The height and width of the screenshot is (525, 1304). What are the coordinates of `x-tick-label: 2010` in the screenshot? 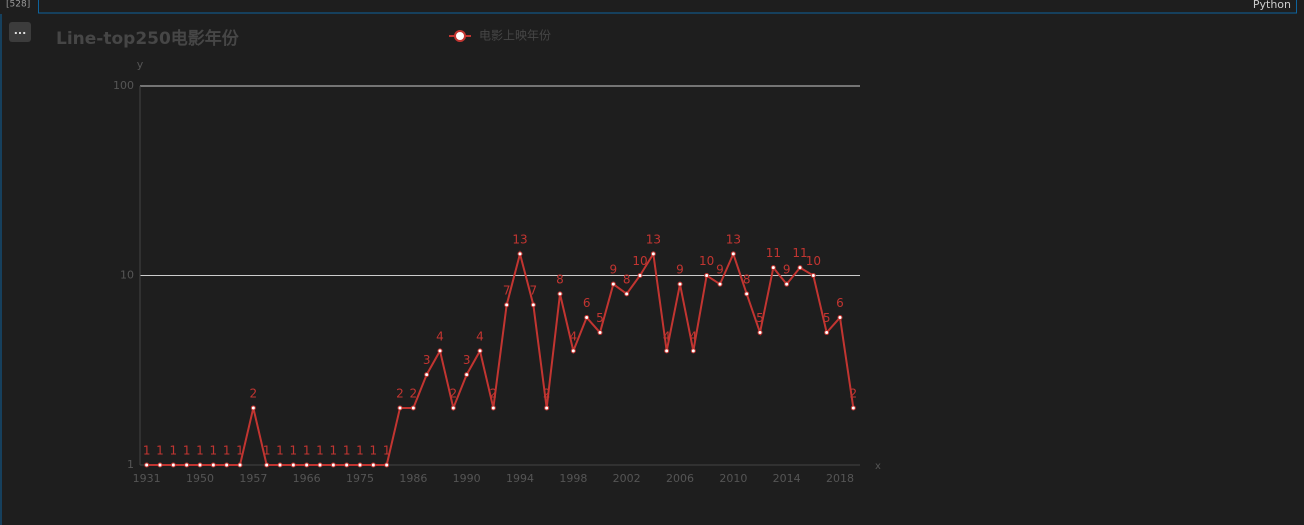 It's located at (733, 478).